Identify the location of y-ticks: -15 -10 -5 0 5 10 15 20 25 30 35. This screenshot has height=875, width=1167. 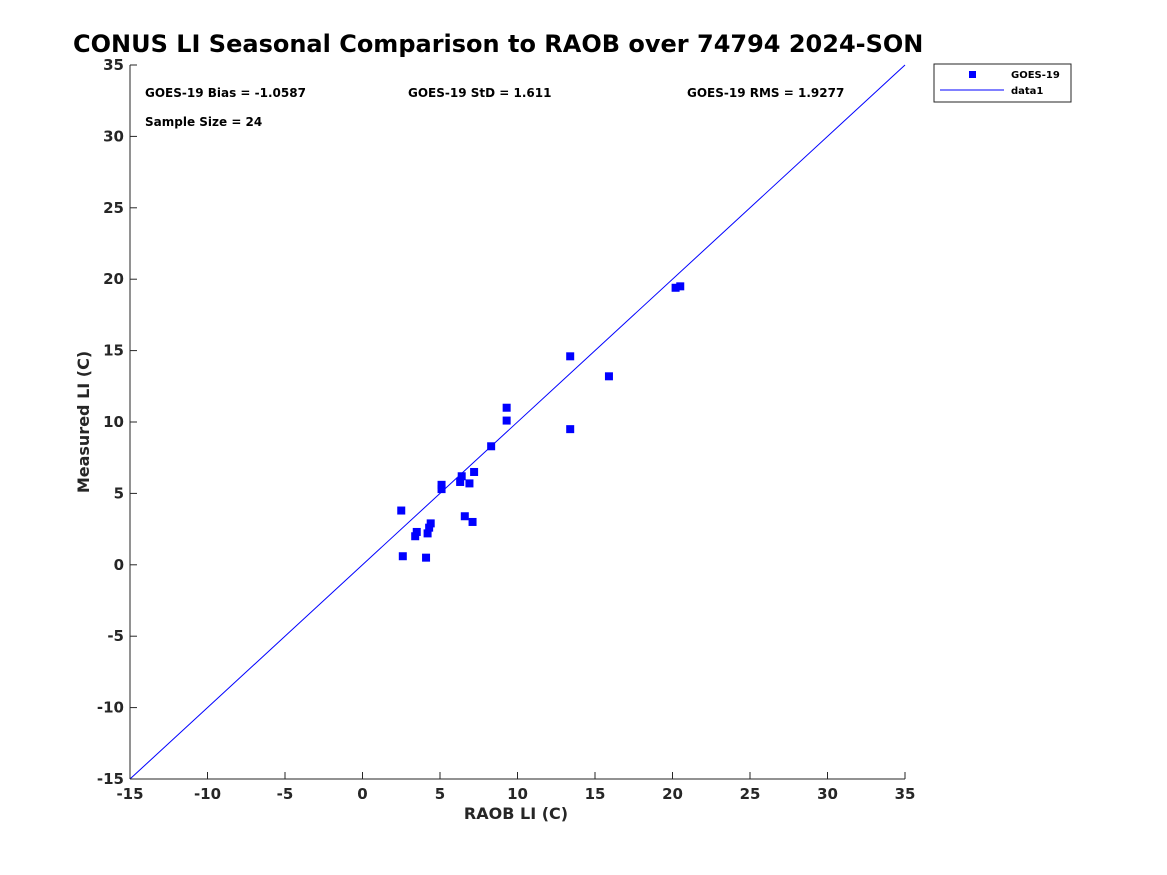
(117, 422).